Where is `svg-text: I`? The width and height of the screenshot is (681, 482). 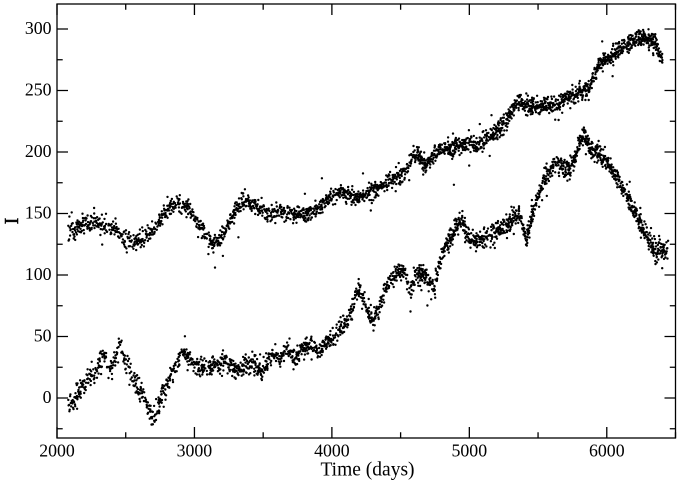 svg-text: I is located at coordinates (12, 221).